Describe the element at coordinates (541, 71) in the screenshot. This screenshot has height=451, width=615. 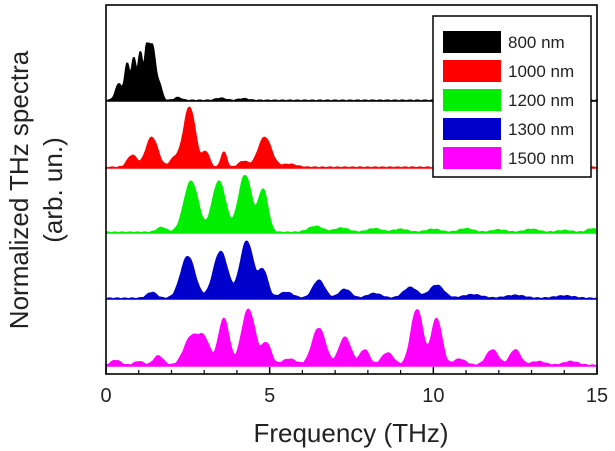
I see `legend-label-1000-nm: 1000 nm` at that location.